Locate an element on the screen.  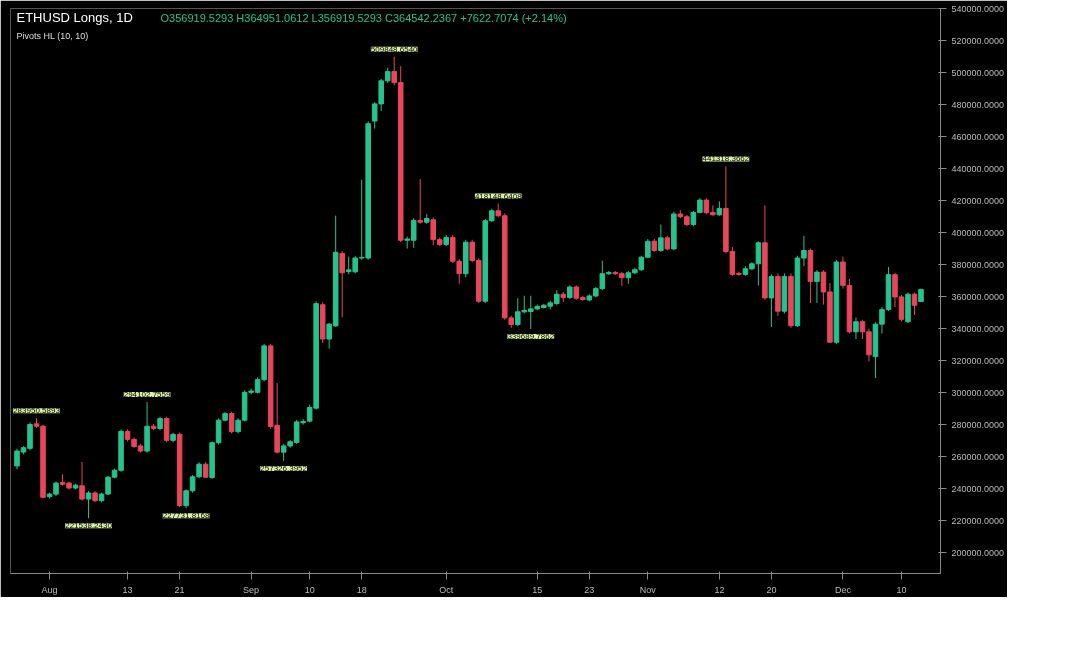
annotation: 227731.8168 is located at coordinates (186, 516).